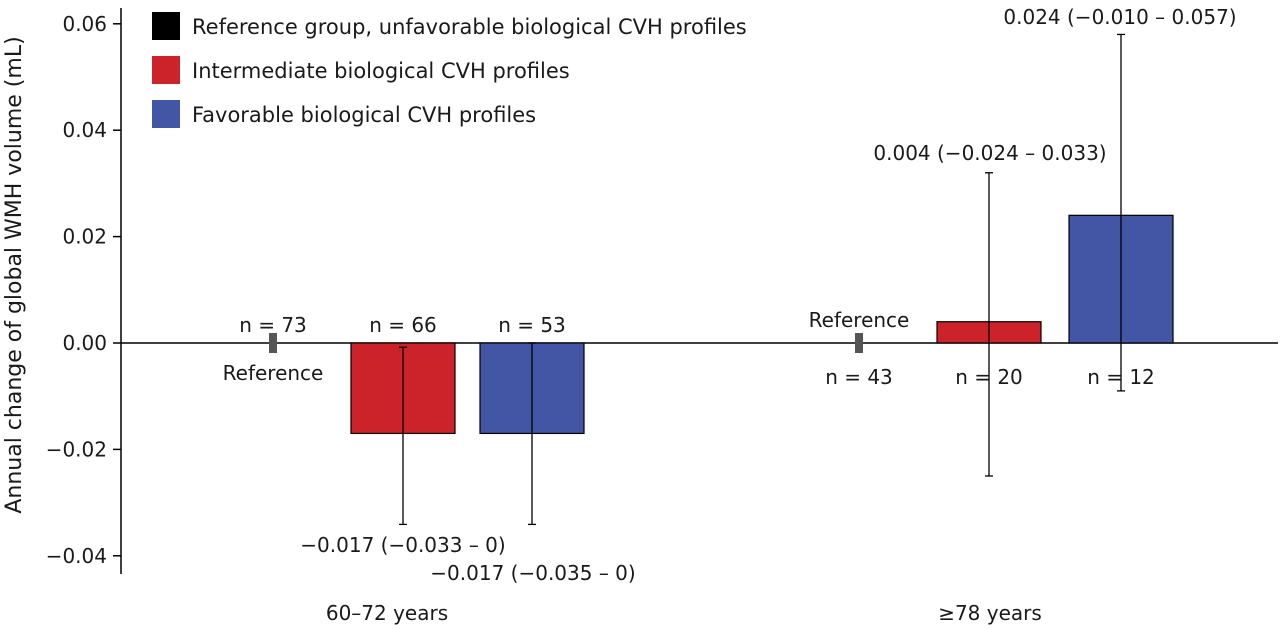 Image resolution: width=1280 pixels, height=629 pixels. Describe the element at coordinates (532, 325) in the screenshot. I see `n-label: n = 53` at that location.